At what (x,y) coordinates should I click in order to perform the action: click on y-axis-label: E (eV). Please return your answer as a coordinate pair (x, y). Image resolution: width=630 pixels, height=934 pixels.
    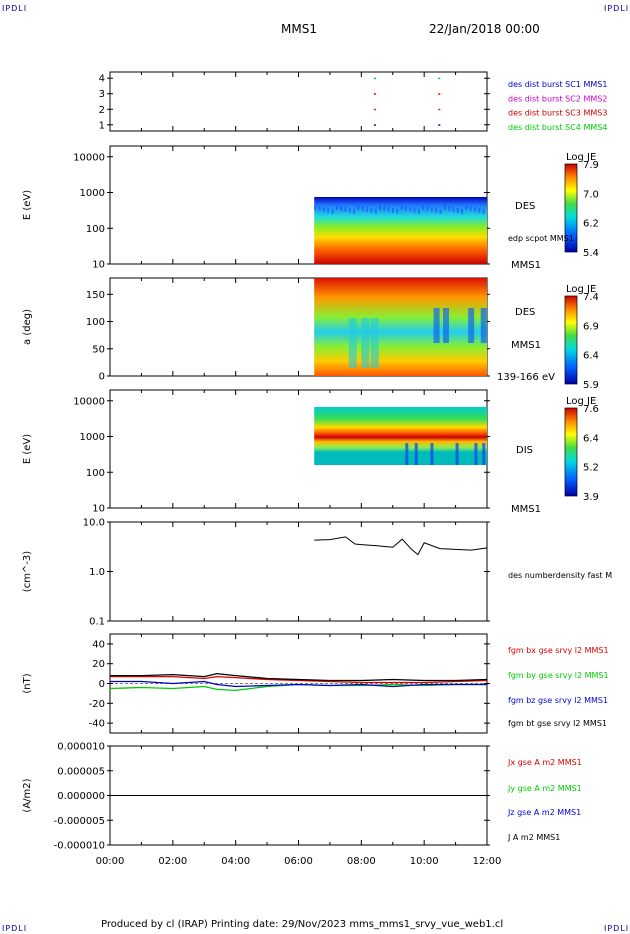
    Looking at the image, I should click on (27, 205).